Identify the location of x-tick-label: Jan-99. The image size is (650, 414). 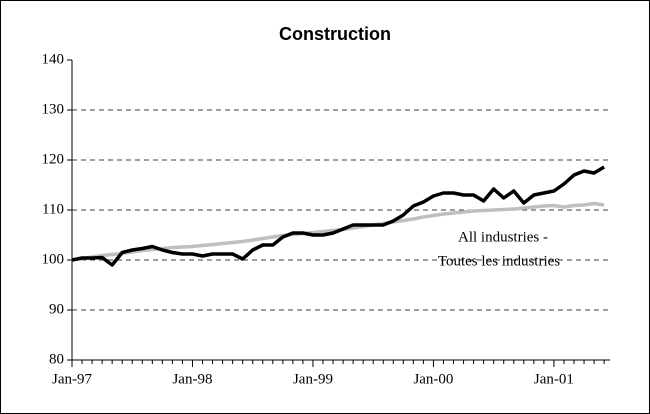
(313, 379).